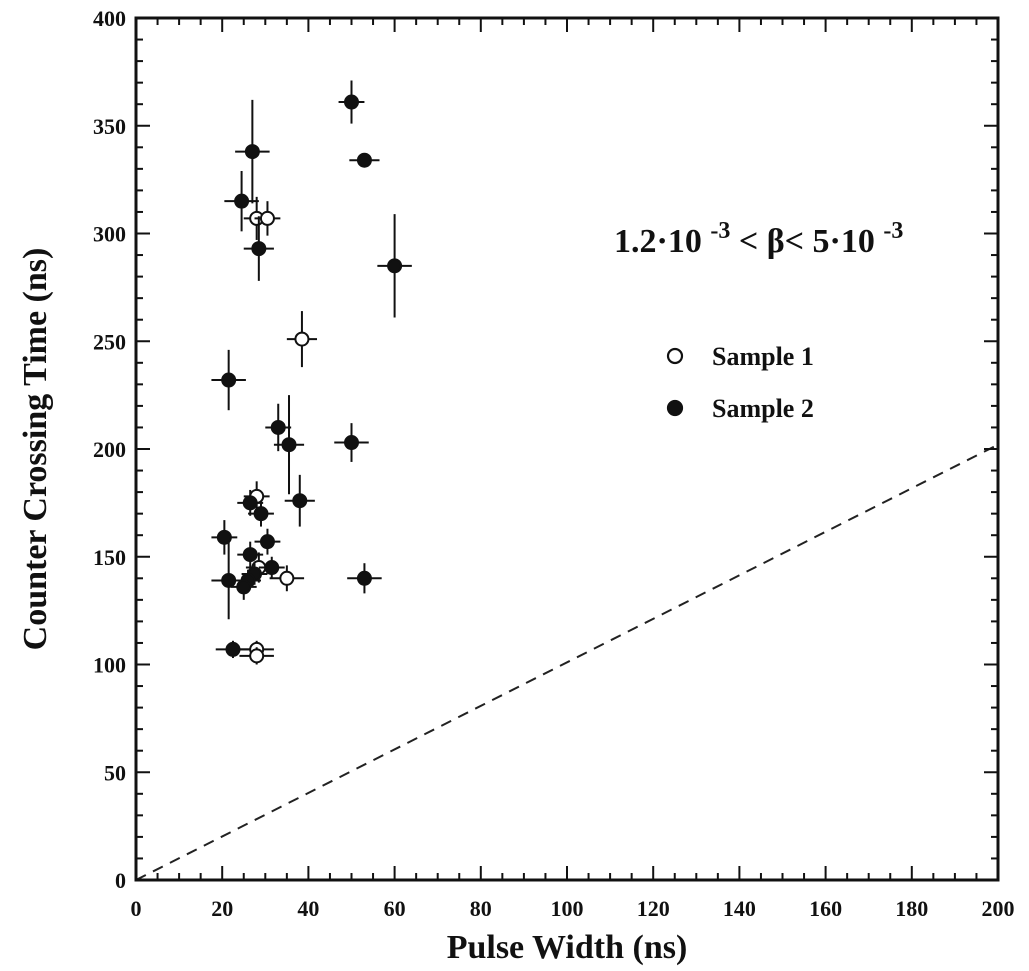  I want to click on x-tick-label: 0, so click(136, 908).